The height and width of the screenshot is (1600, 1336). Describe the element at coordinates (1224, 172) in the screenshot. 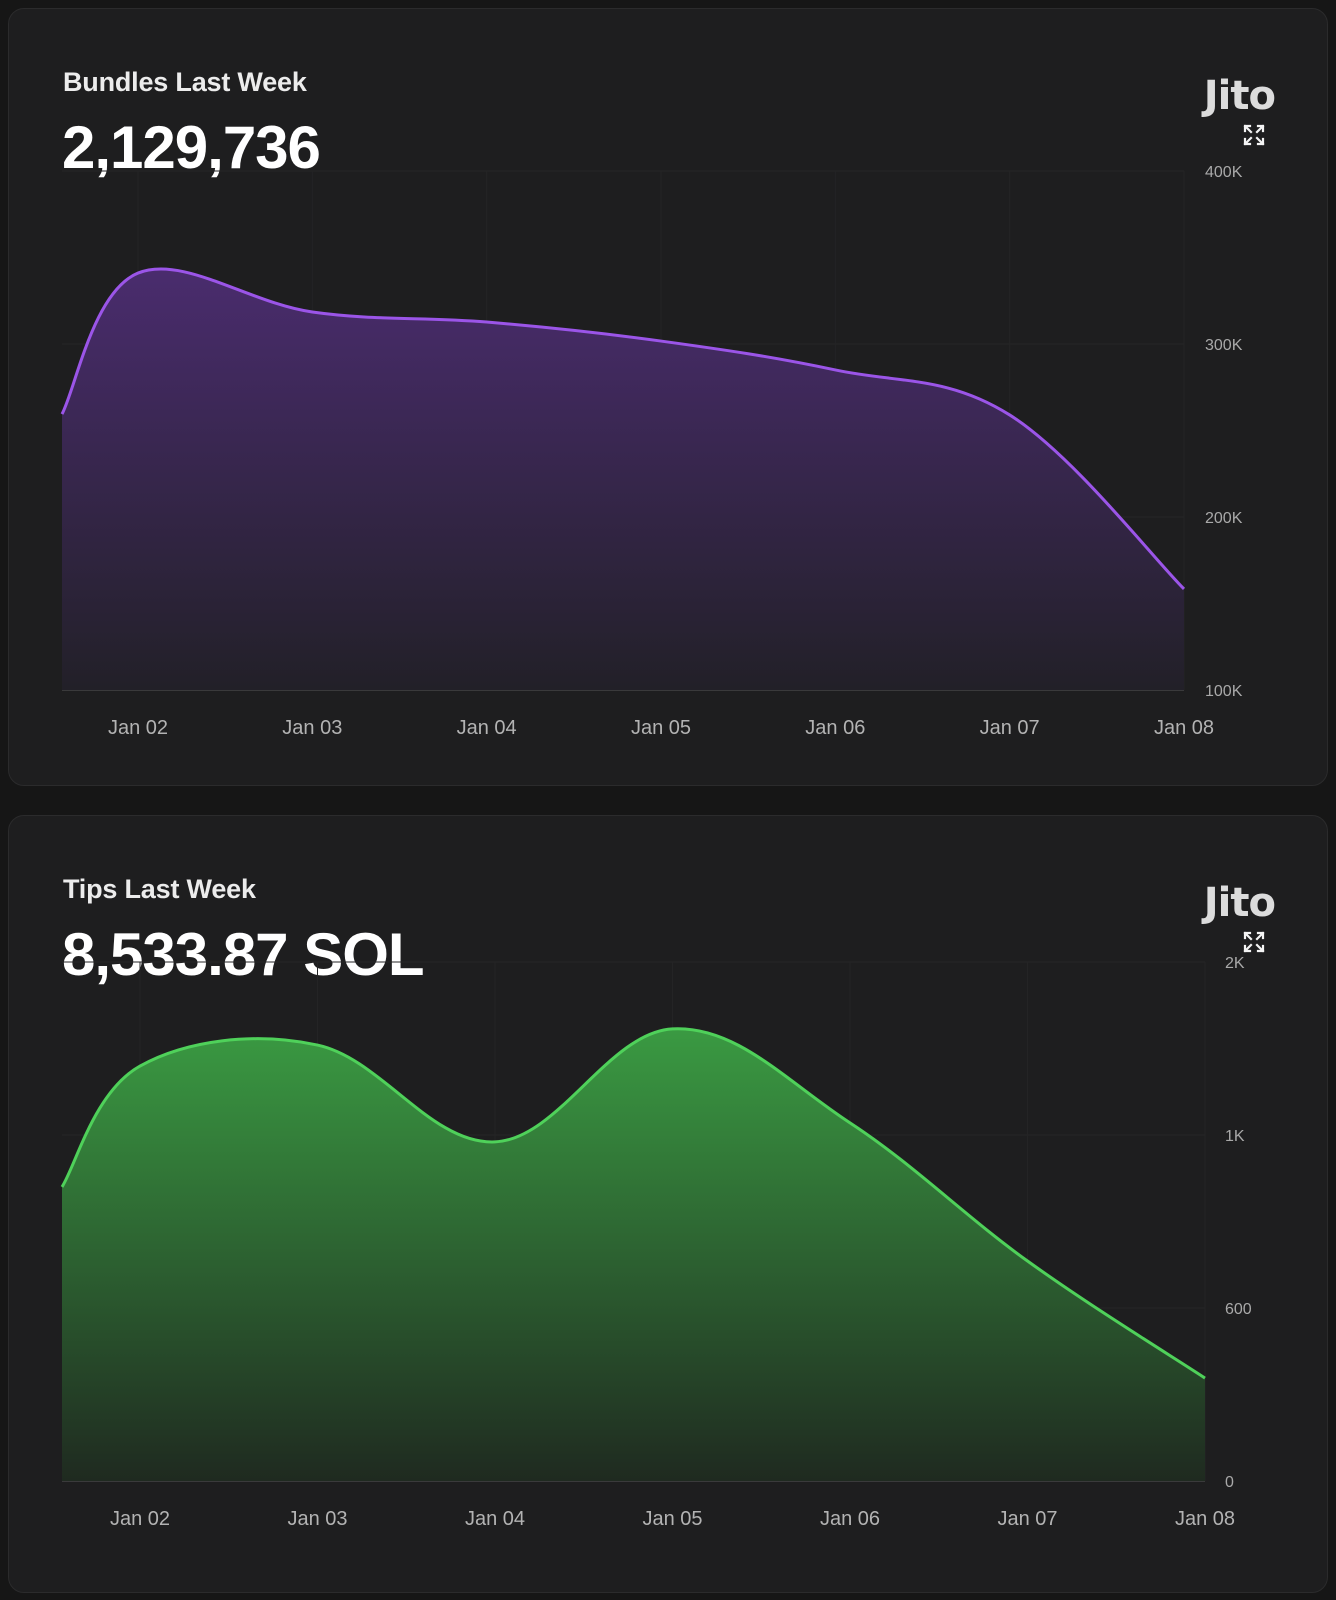

I see `y-axis-tick: 400K` at that location.